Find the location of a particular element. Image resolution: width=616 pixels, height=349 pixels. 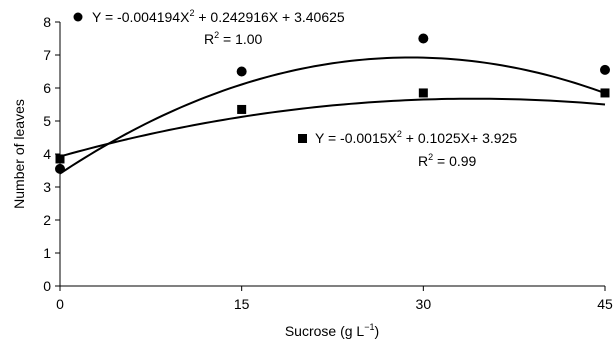

y-tick-label: 1 is located at coordinates (47, 253).